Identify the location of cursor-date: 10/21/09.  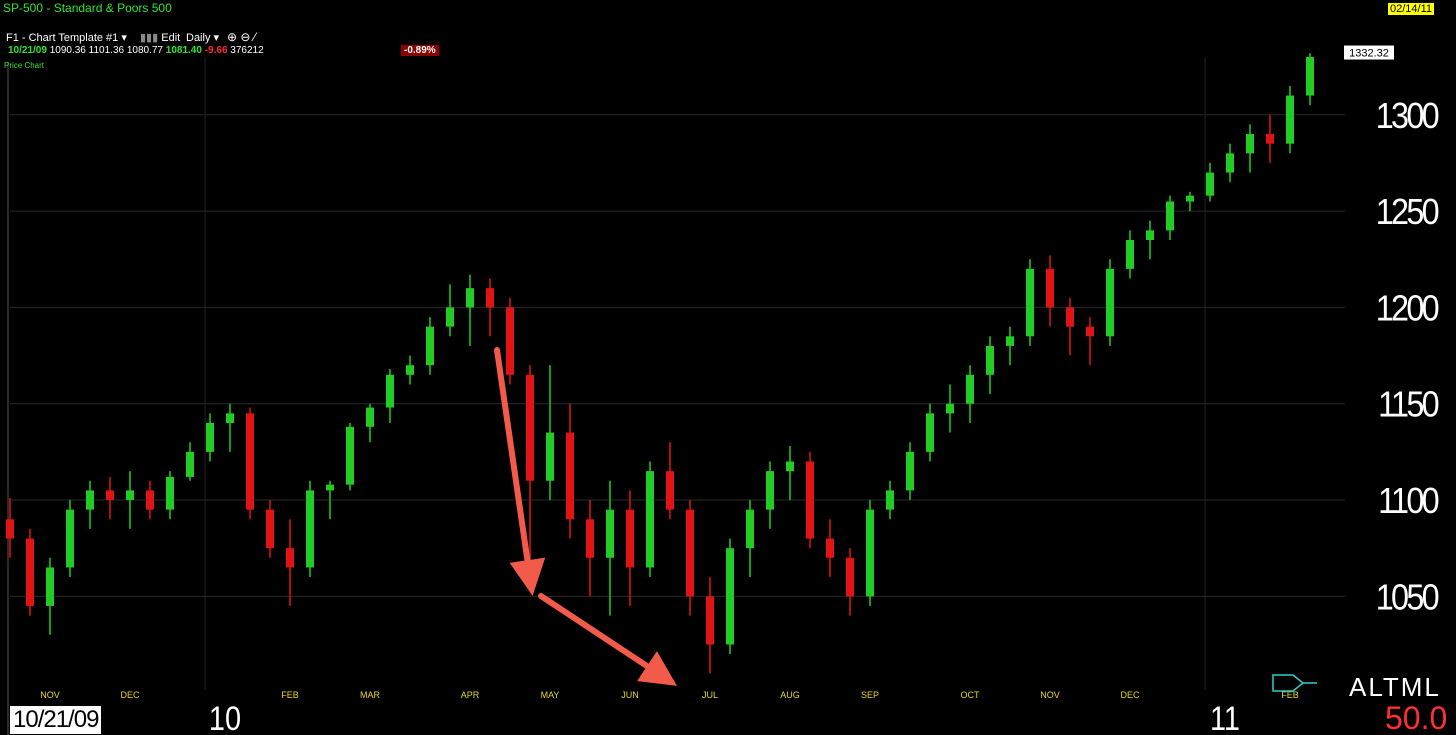
(56, 720).